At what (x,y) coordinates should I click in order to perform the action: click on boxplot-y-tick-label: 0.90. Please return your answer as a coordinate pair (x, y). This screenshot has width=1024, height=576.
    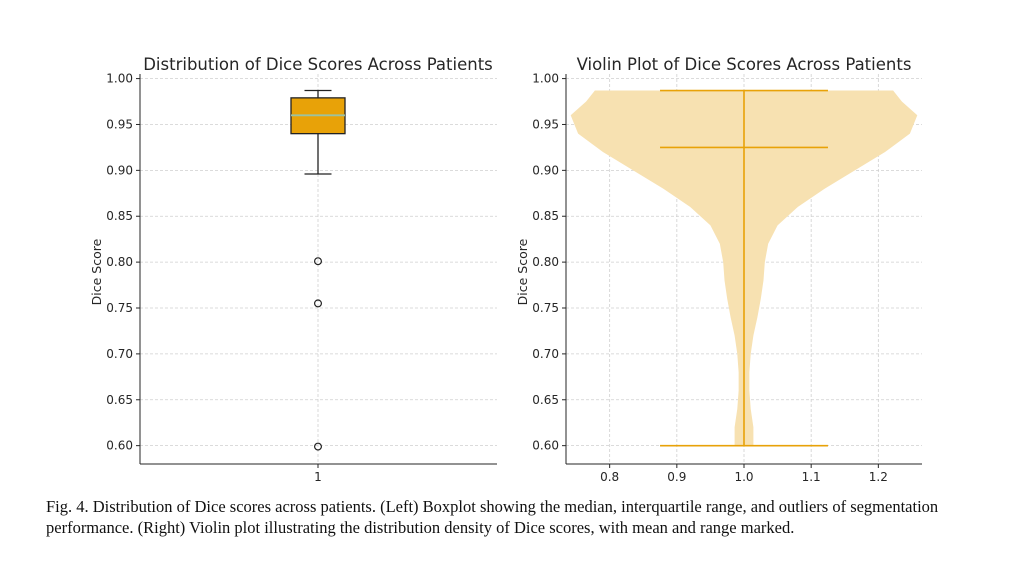
    Looking at the image, I should click on (119, 170).